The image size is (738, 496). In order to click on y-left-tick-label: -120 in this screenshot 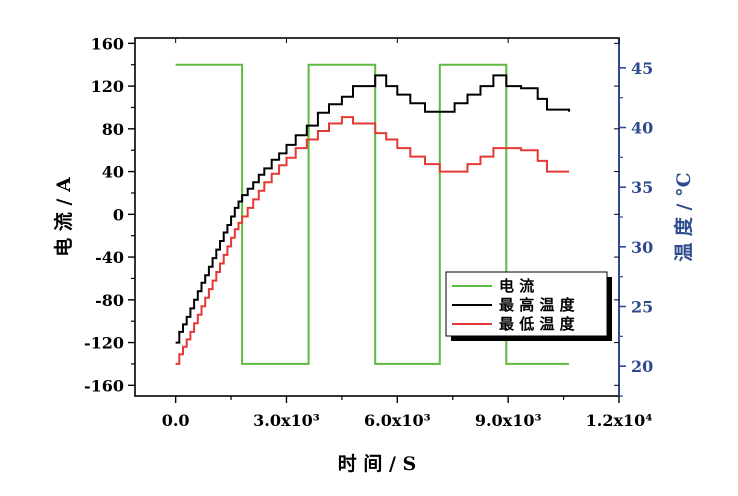, I will do `click(104, 343)`.